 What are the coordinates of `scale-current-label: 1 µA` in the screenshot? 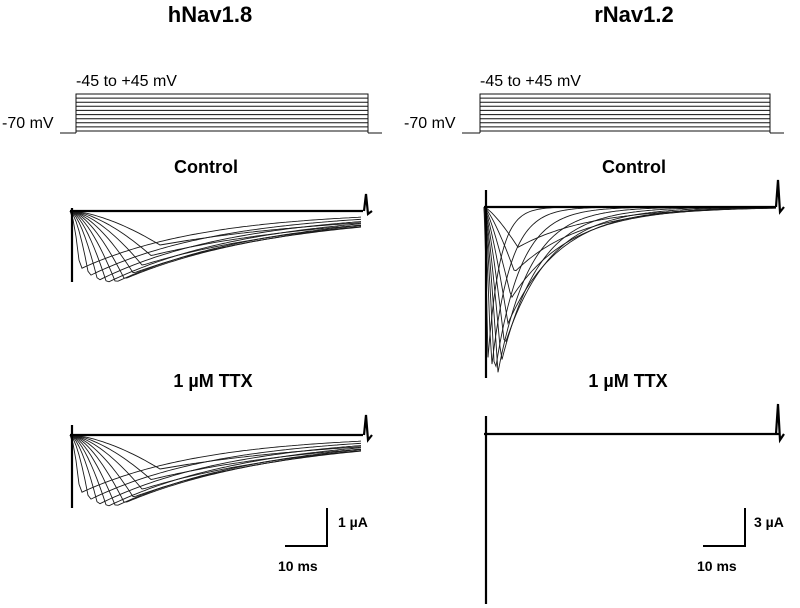 It's located at (353, 522).